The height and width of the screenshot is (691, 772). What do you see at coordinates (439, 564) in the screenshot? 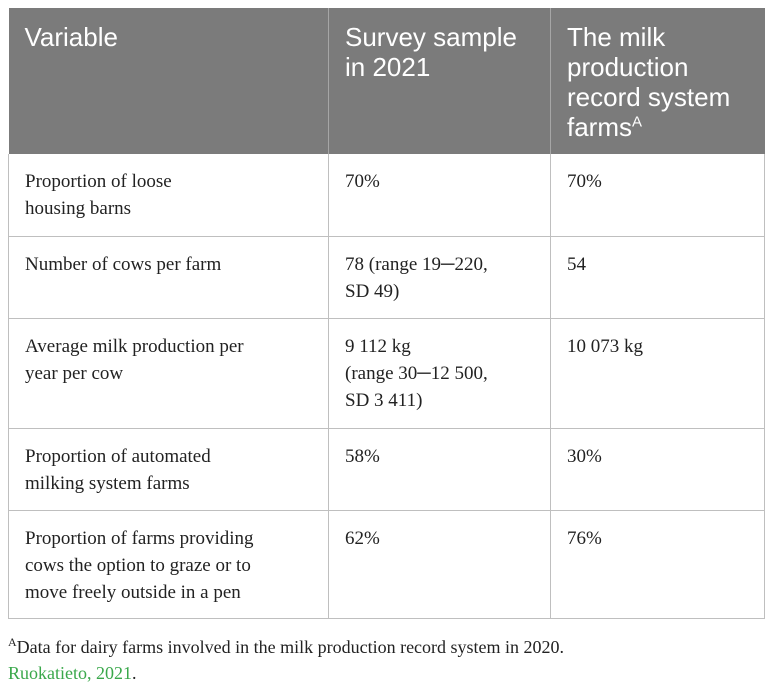
I see `cell-survey: 62%` at bounding box center [439, 564].